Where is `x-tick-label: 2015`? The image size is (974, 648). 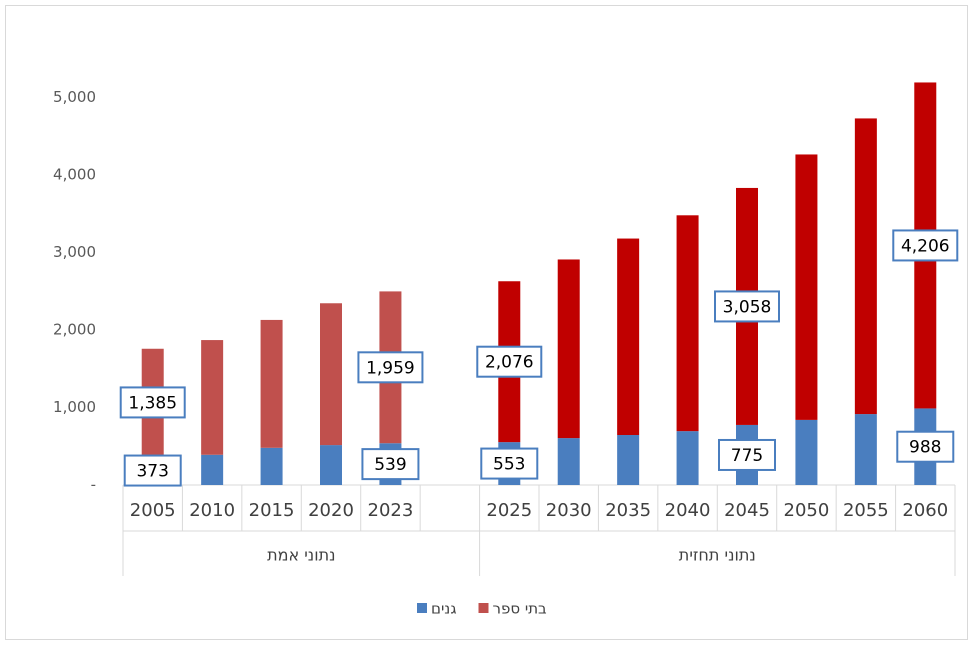
x-tick-label: 2015 is located at coordinates (272, 510).